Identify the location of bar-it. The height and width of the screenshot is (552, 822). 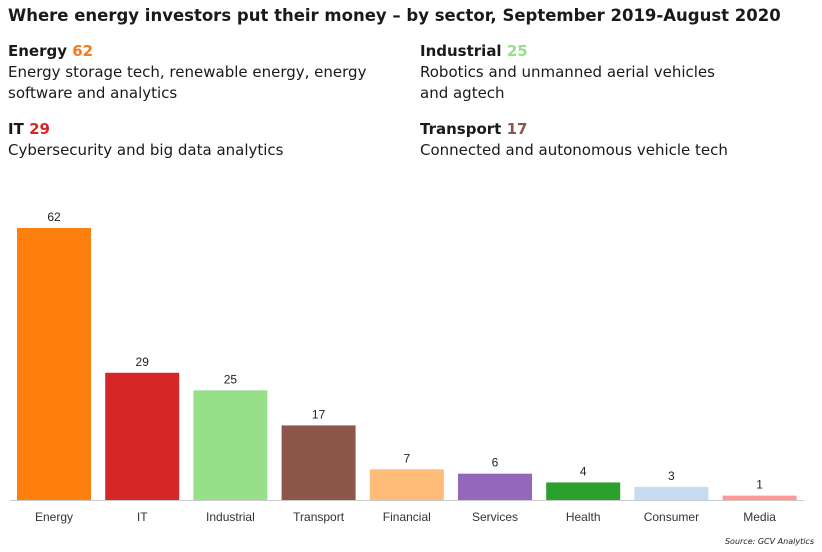
(142, 436).